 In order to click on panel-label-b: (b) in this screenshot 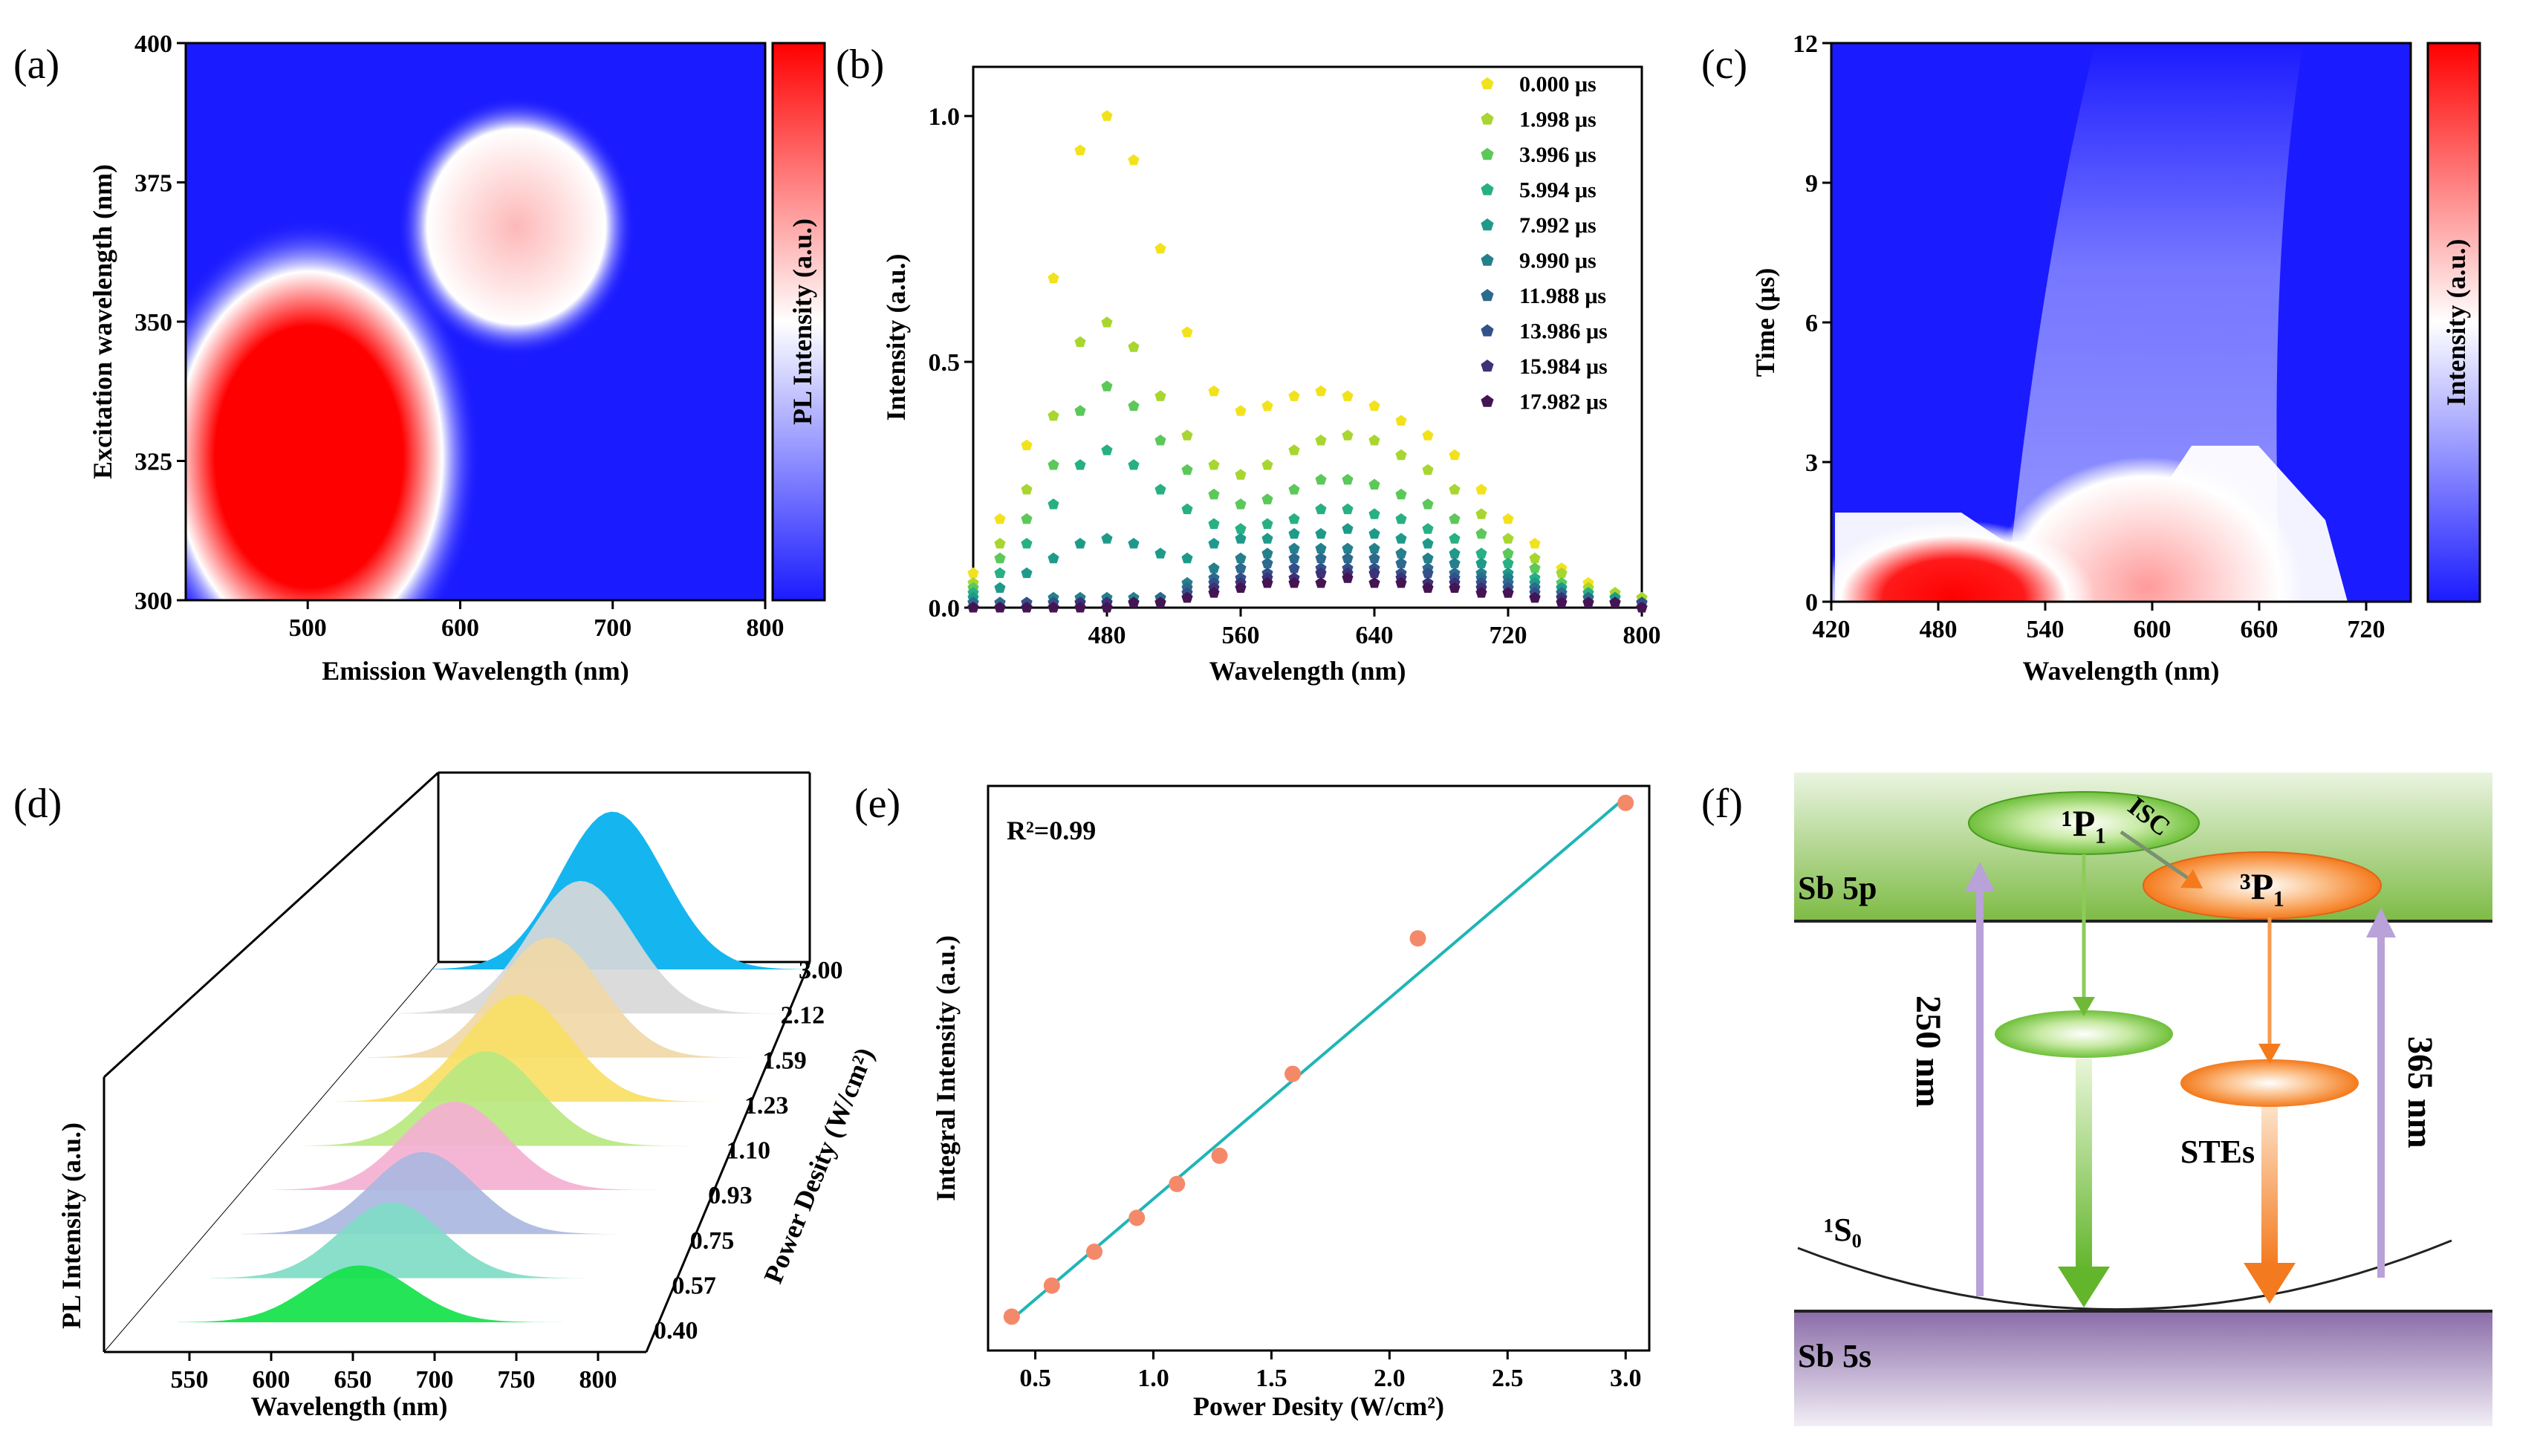, I will do `click(860, 65)`.